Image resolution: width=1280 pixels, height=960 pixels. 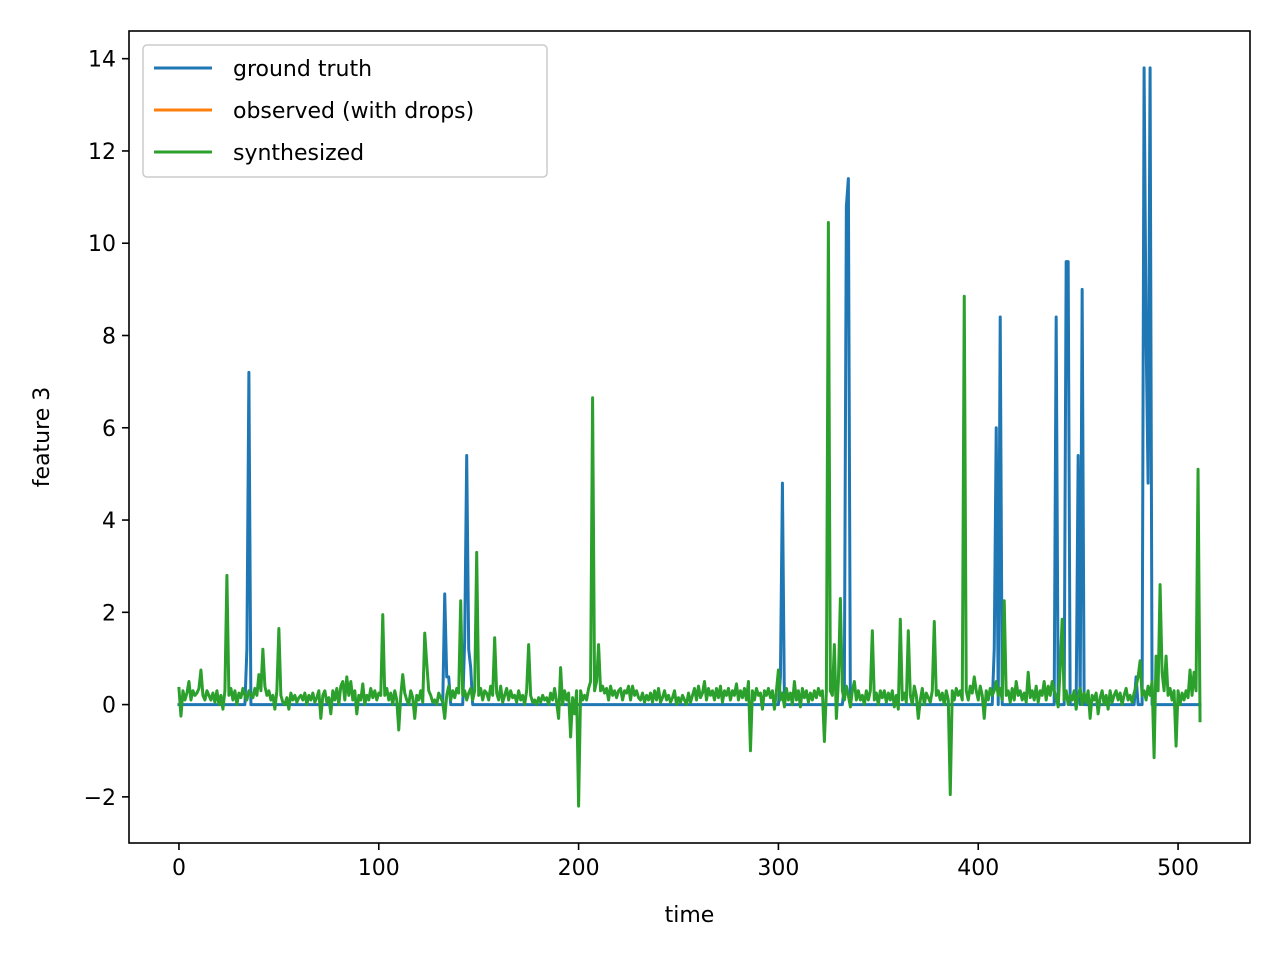 What do you see at coordinates (978, 868) in the screenshot?
I see `x-tick-label: 400` at bounding box center [978, 868].